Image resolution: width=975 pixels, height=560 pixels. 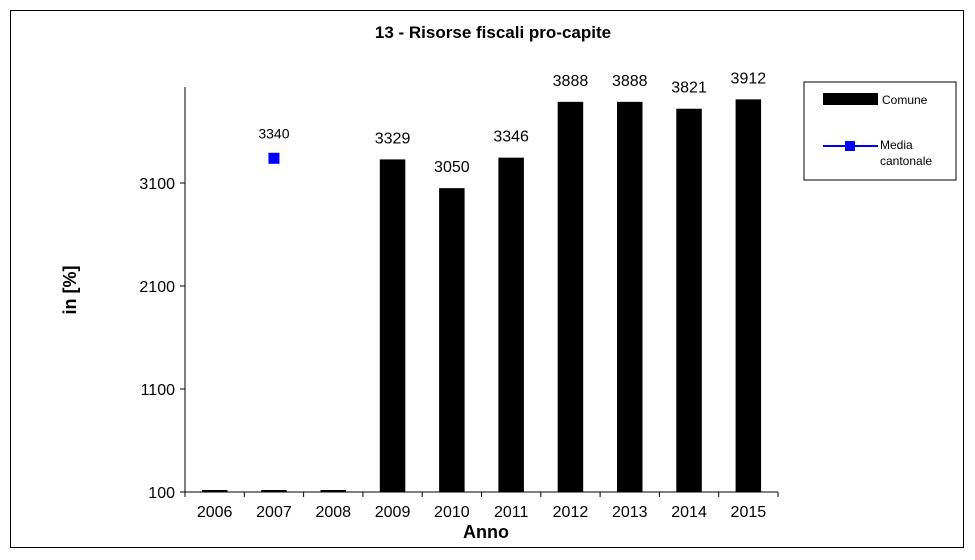 I want to click on x-tick-label: 2006, so click(x=215, y=512).